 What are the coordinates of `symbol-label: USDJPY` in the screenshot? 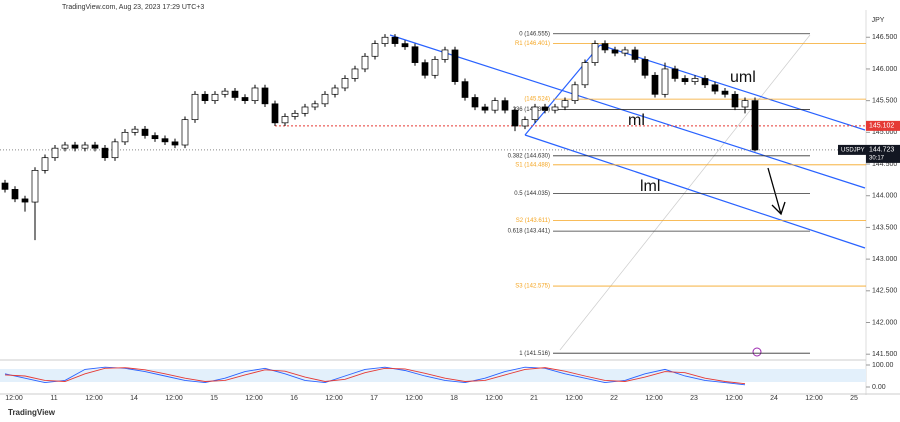 It's located at (853, 150).